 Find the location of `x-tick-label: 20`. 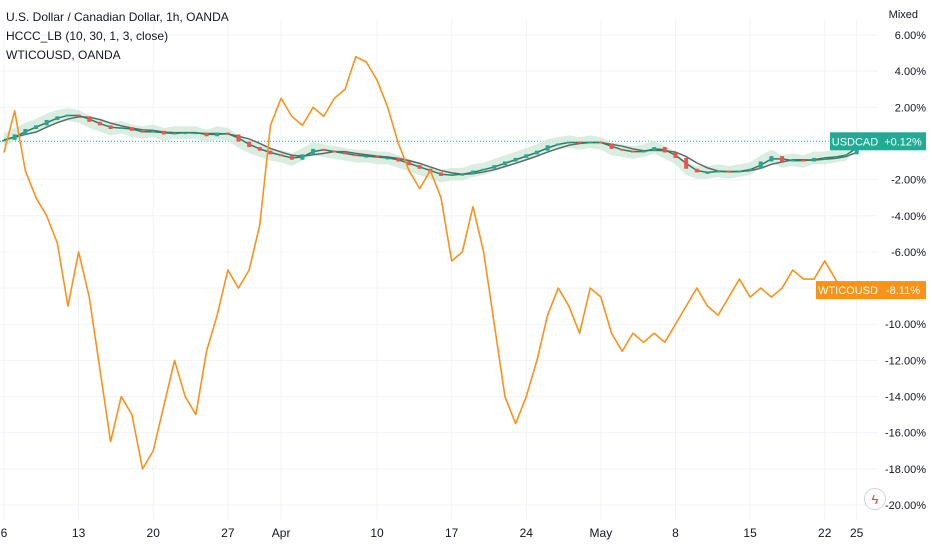

x-tick-label: 20 is located at coordinates (154, 533).